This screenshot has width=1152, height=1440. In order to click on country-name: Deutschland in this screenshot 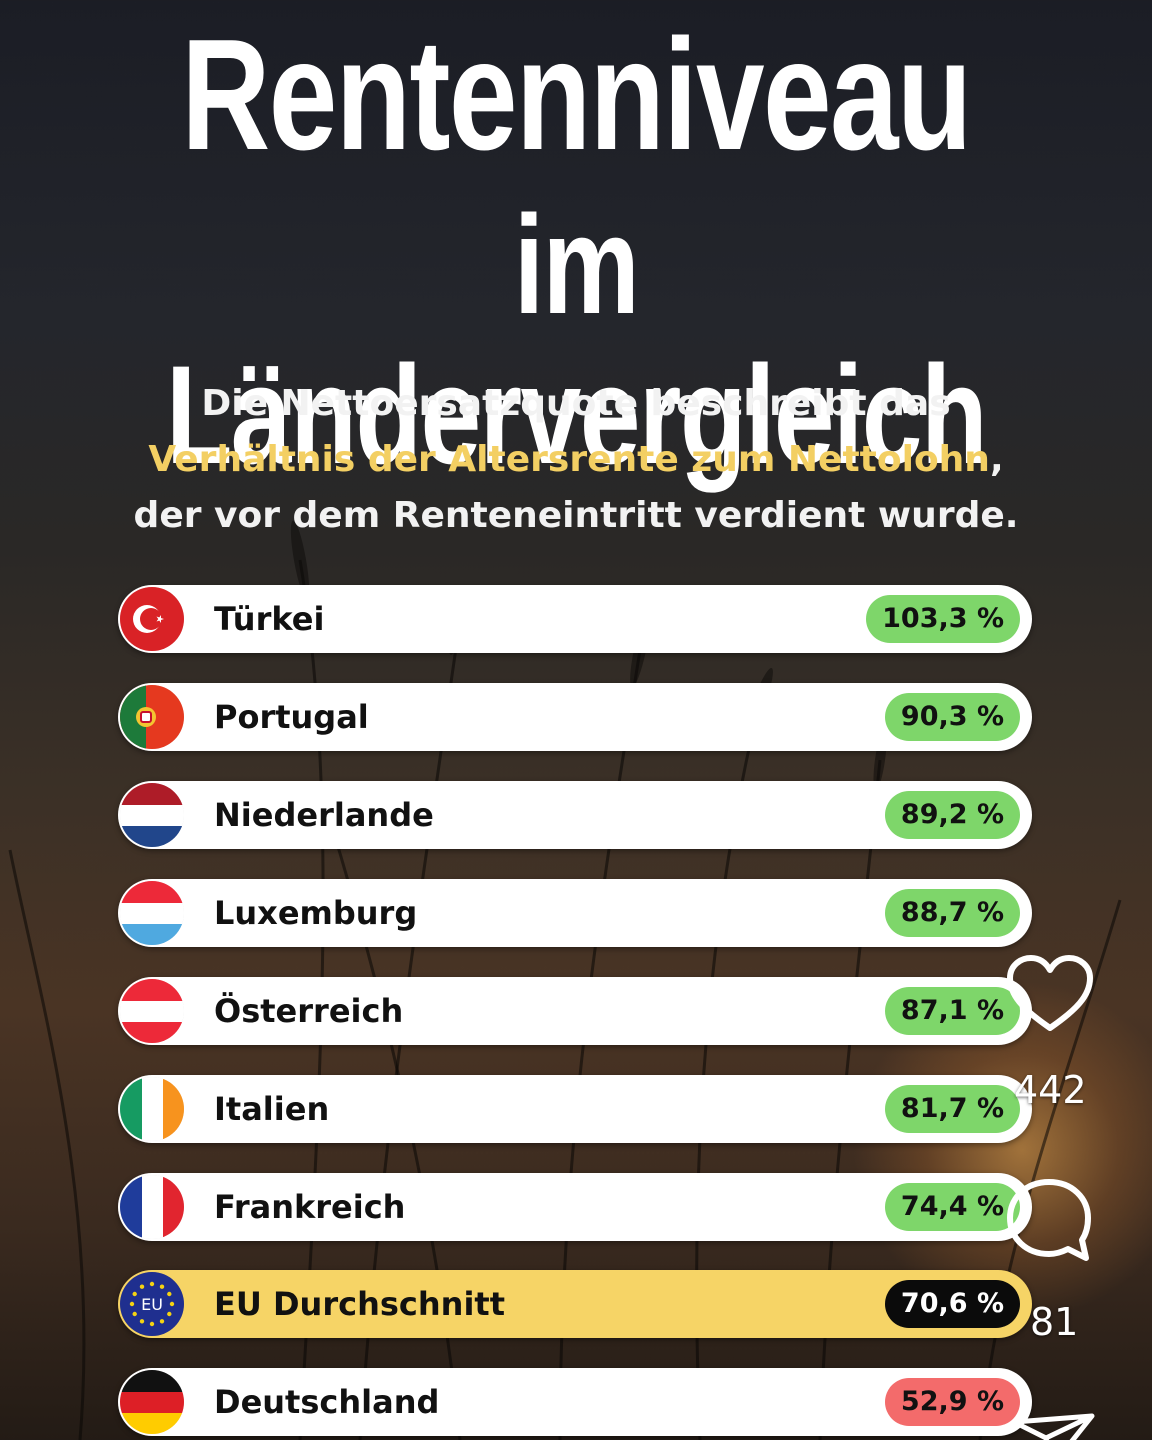, I will do `click(327, 1402)`.